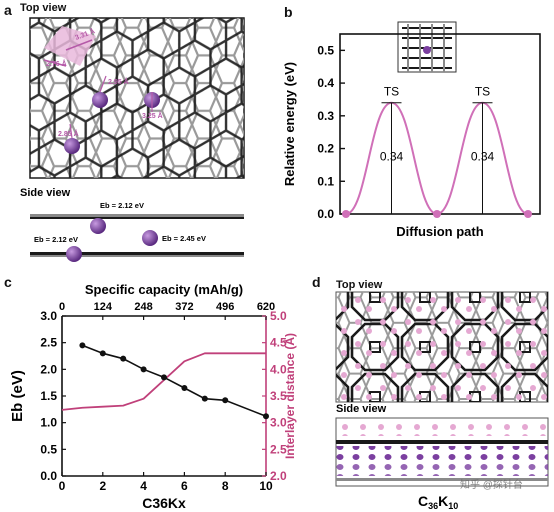  Describe the element at coordinates (163, 381) in the screenshot. I see `c-interlayer-curve` at that location.